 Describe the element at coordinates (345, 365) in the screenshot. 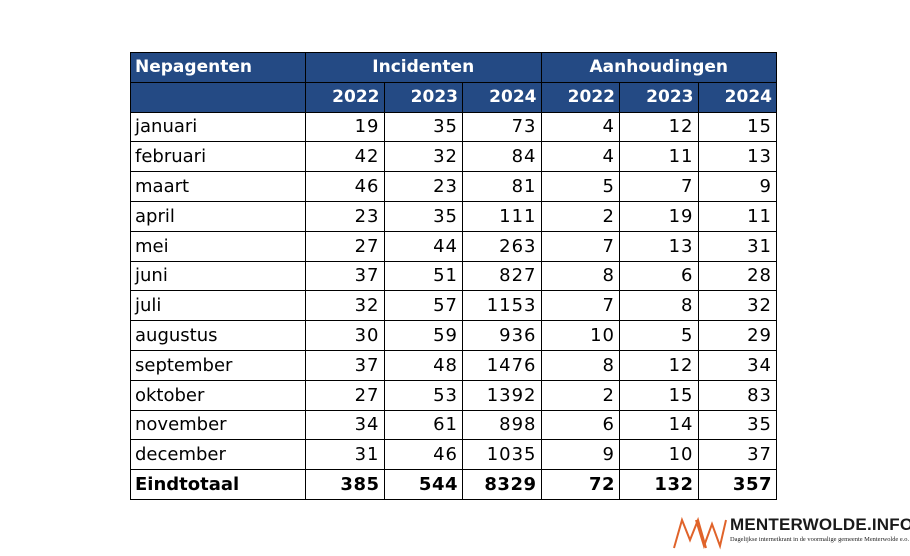

I see `table-cell: 37` at that location.